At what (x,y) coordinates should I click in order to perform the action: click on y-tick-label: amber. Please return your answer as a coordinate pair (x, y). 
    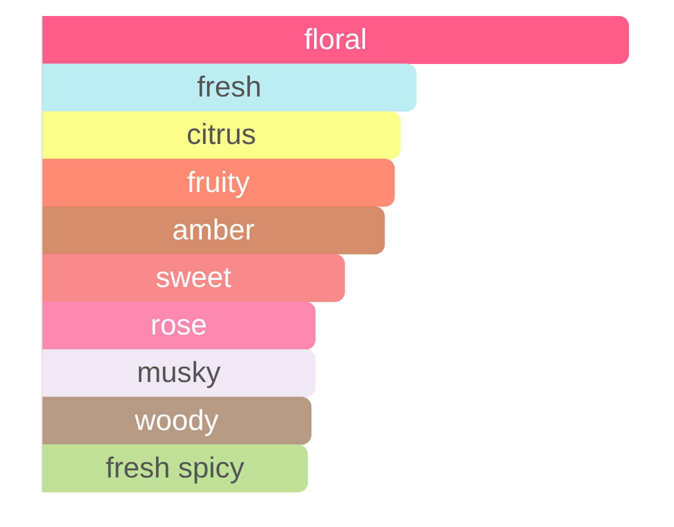
    Looking at the image, I should click on (213, 230).